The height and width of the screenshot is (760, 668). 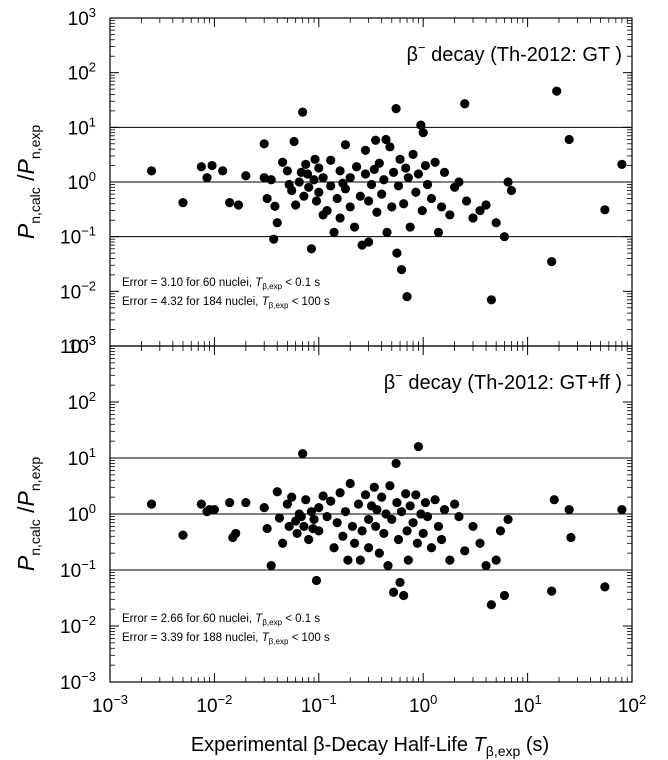 I want to click on decay-annotation: β− decay (Th-2012: GT ), so click(x=515, y=53).